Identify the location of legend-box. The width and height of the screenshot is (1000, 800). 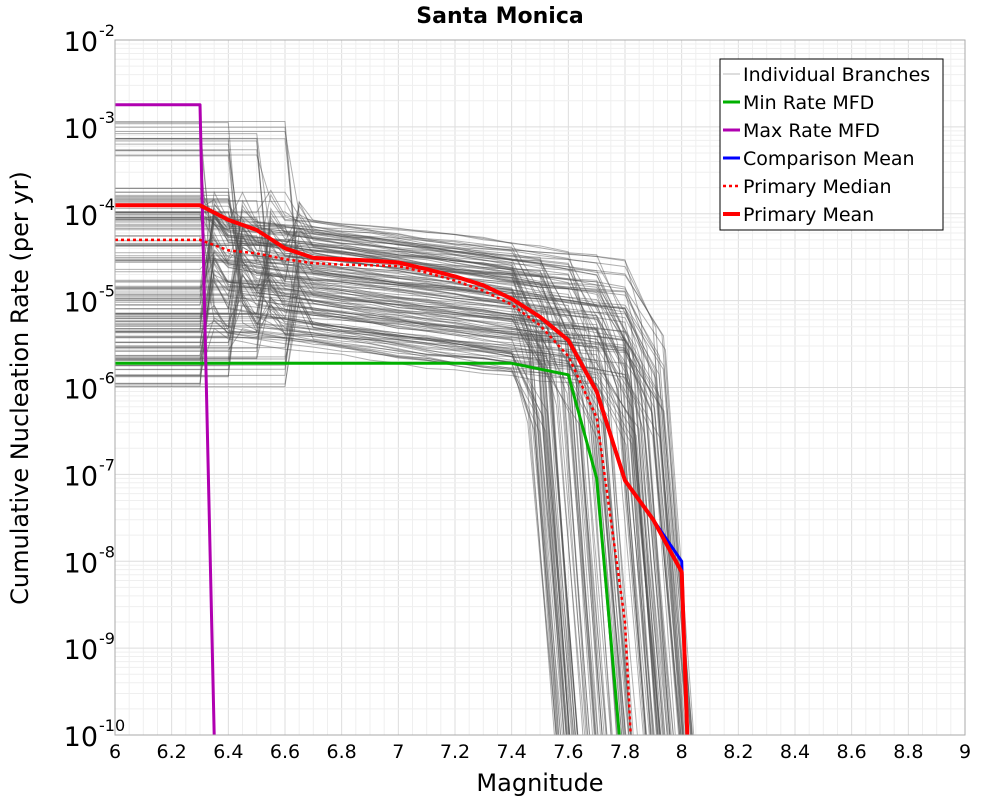
(831, 144).